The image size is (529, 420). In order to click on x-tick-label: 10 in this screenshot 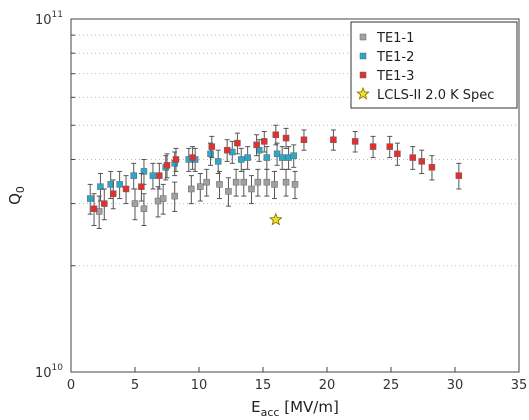, I will do `click(199, 385)`.